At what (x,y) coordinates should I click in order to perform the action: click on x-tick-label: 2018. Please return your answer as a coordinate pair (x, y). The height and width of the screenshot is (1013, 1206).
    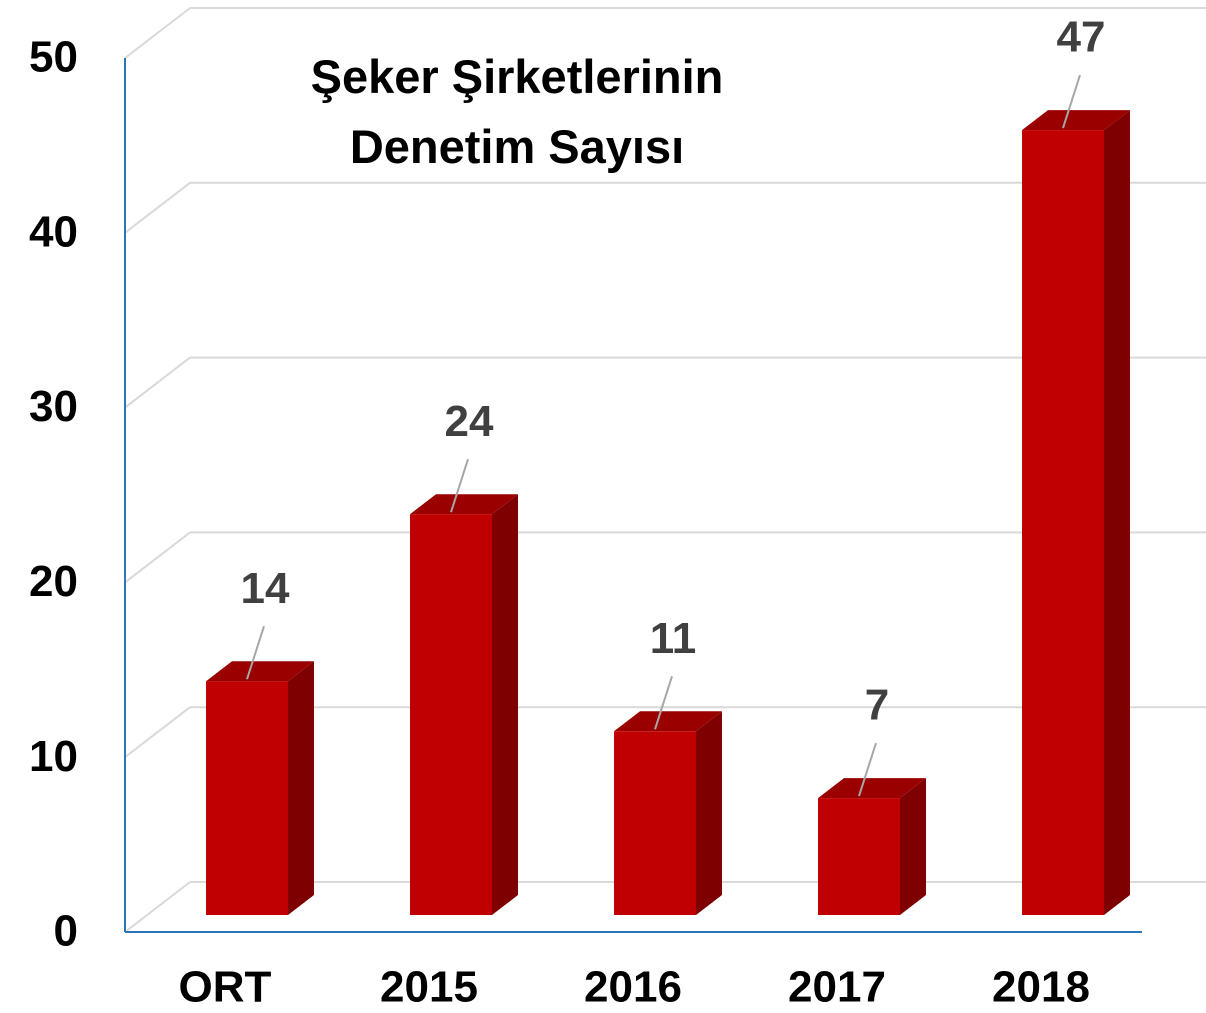
    Looking at the image, I should click on (1041, 987).